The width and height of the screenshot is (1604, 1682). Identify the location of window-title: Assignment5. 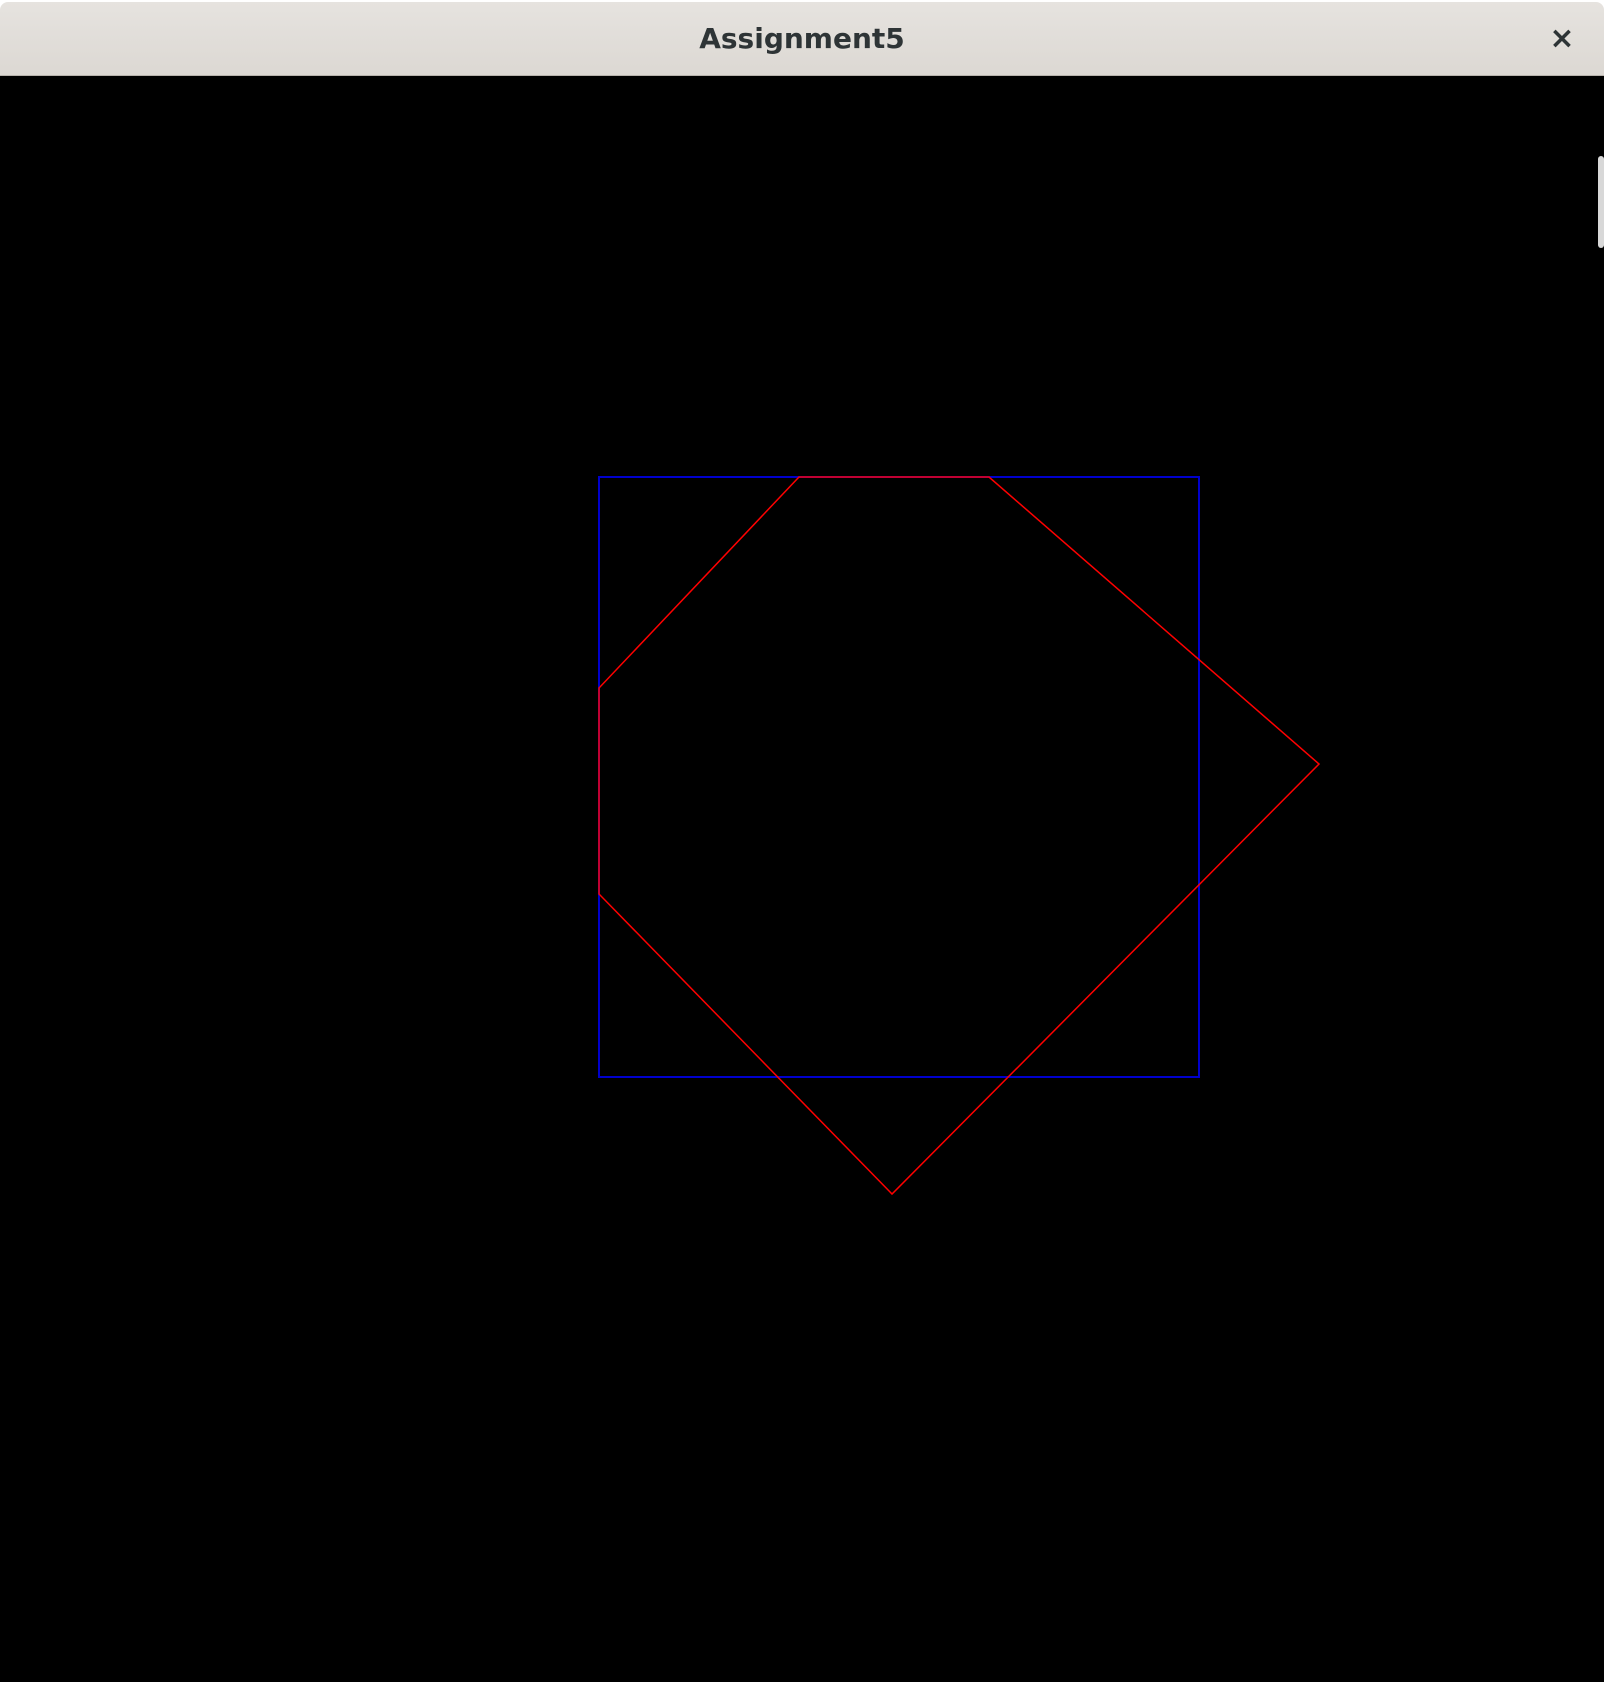
(802, 38).